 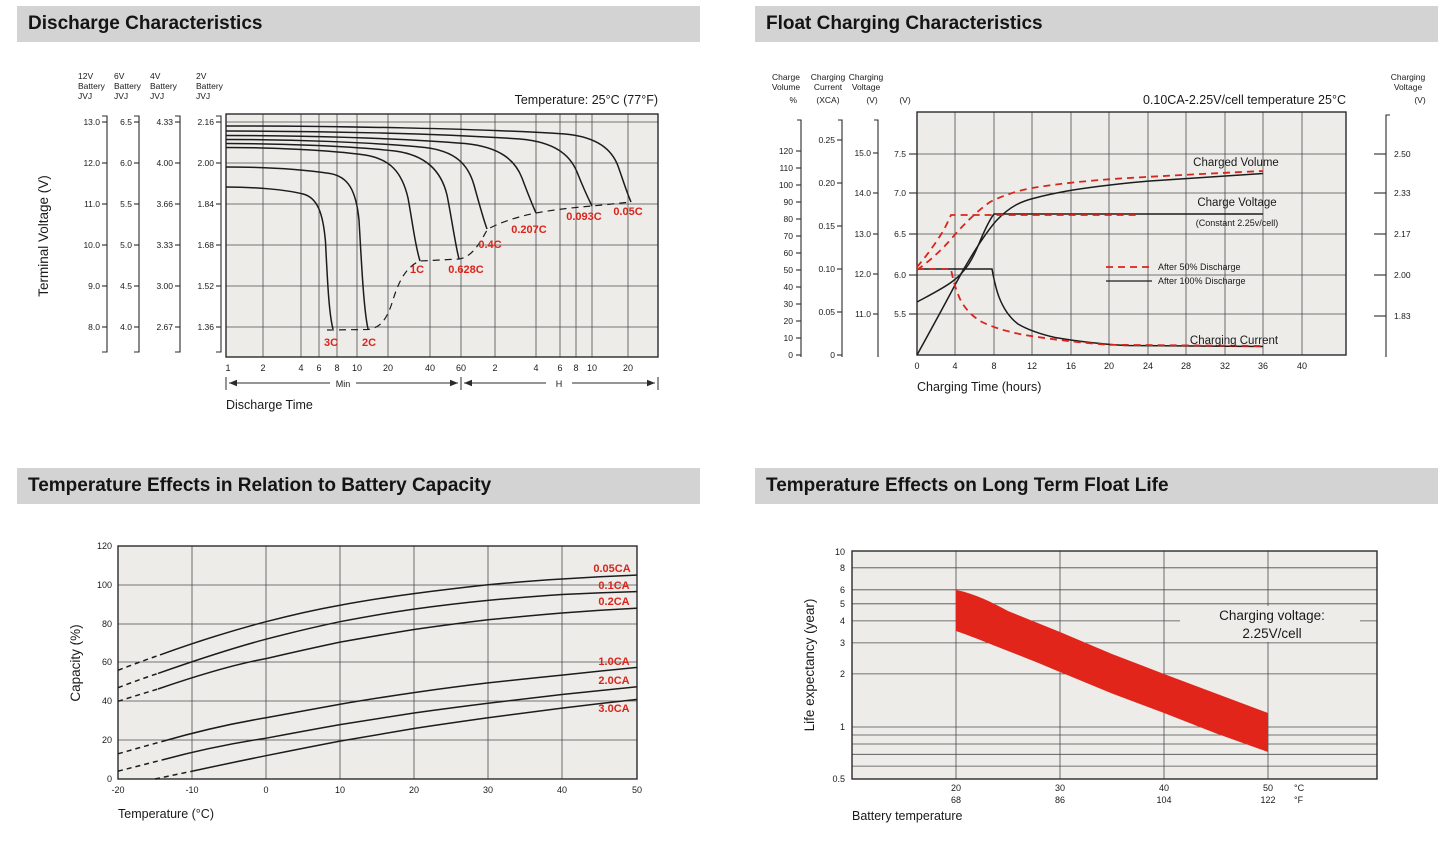 I want to click on y-tick: 20, so click(x=107, y=740).